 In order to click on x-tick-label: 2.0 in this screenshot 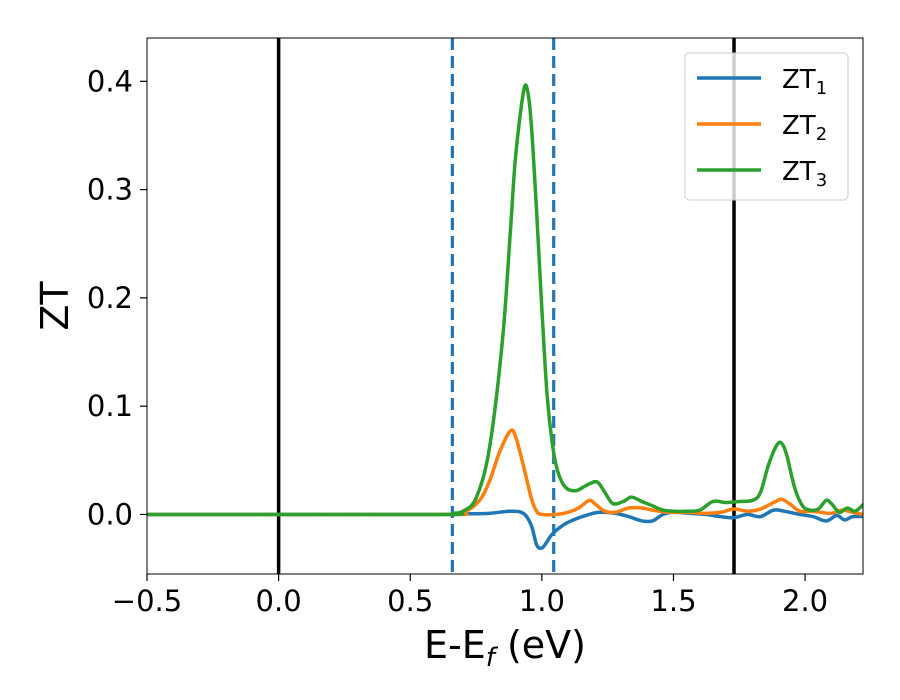, I will do `click(805, 601)`.